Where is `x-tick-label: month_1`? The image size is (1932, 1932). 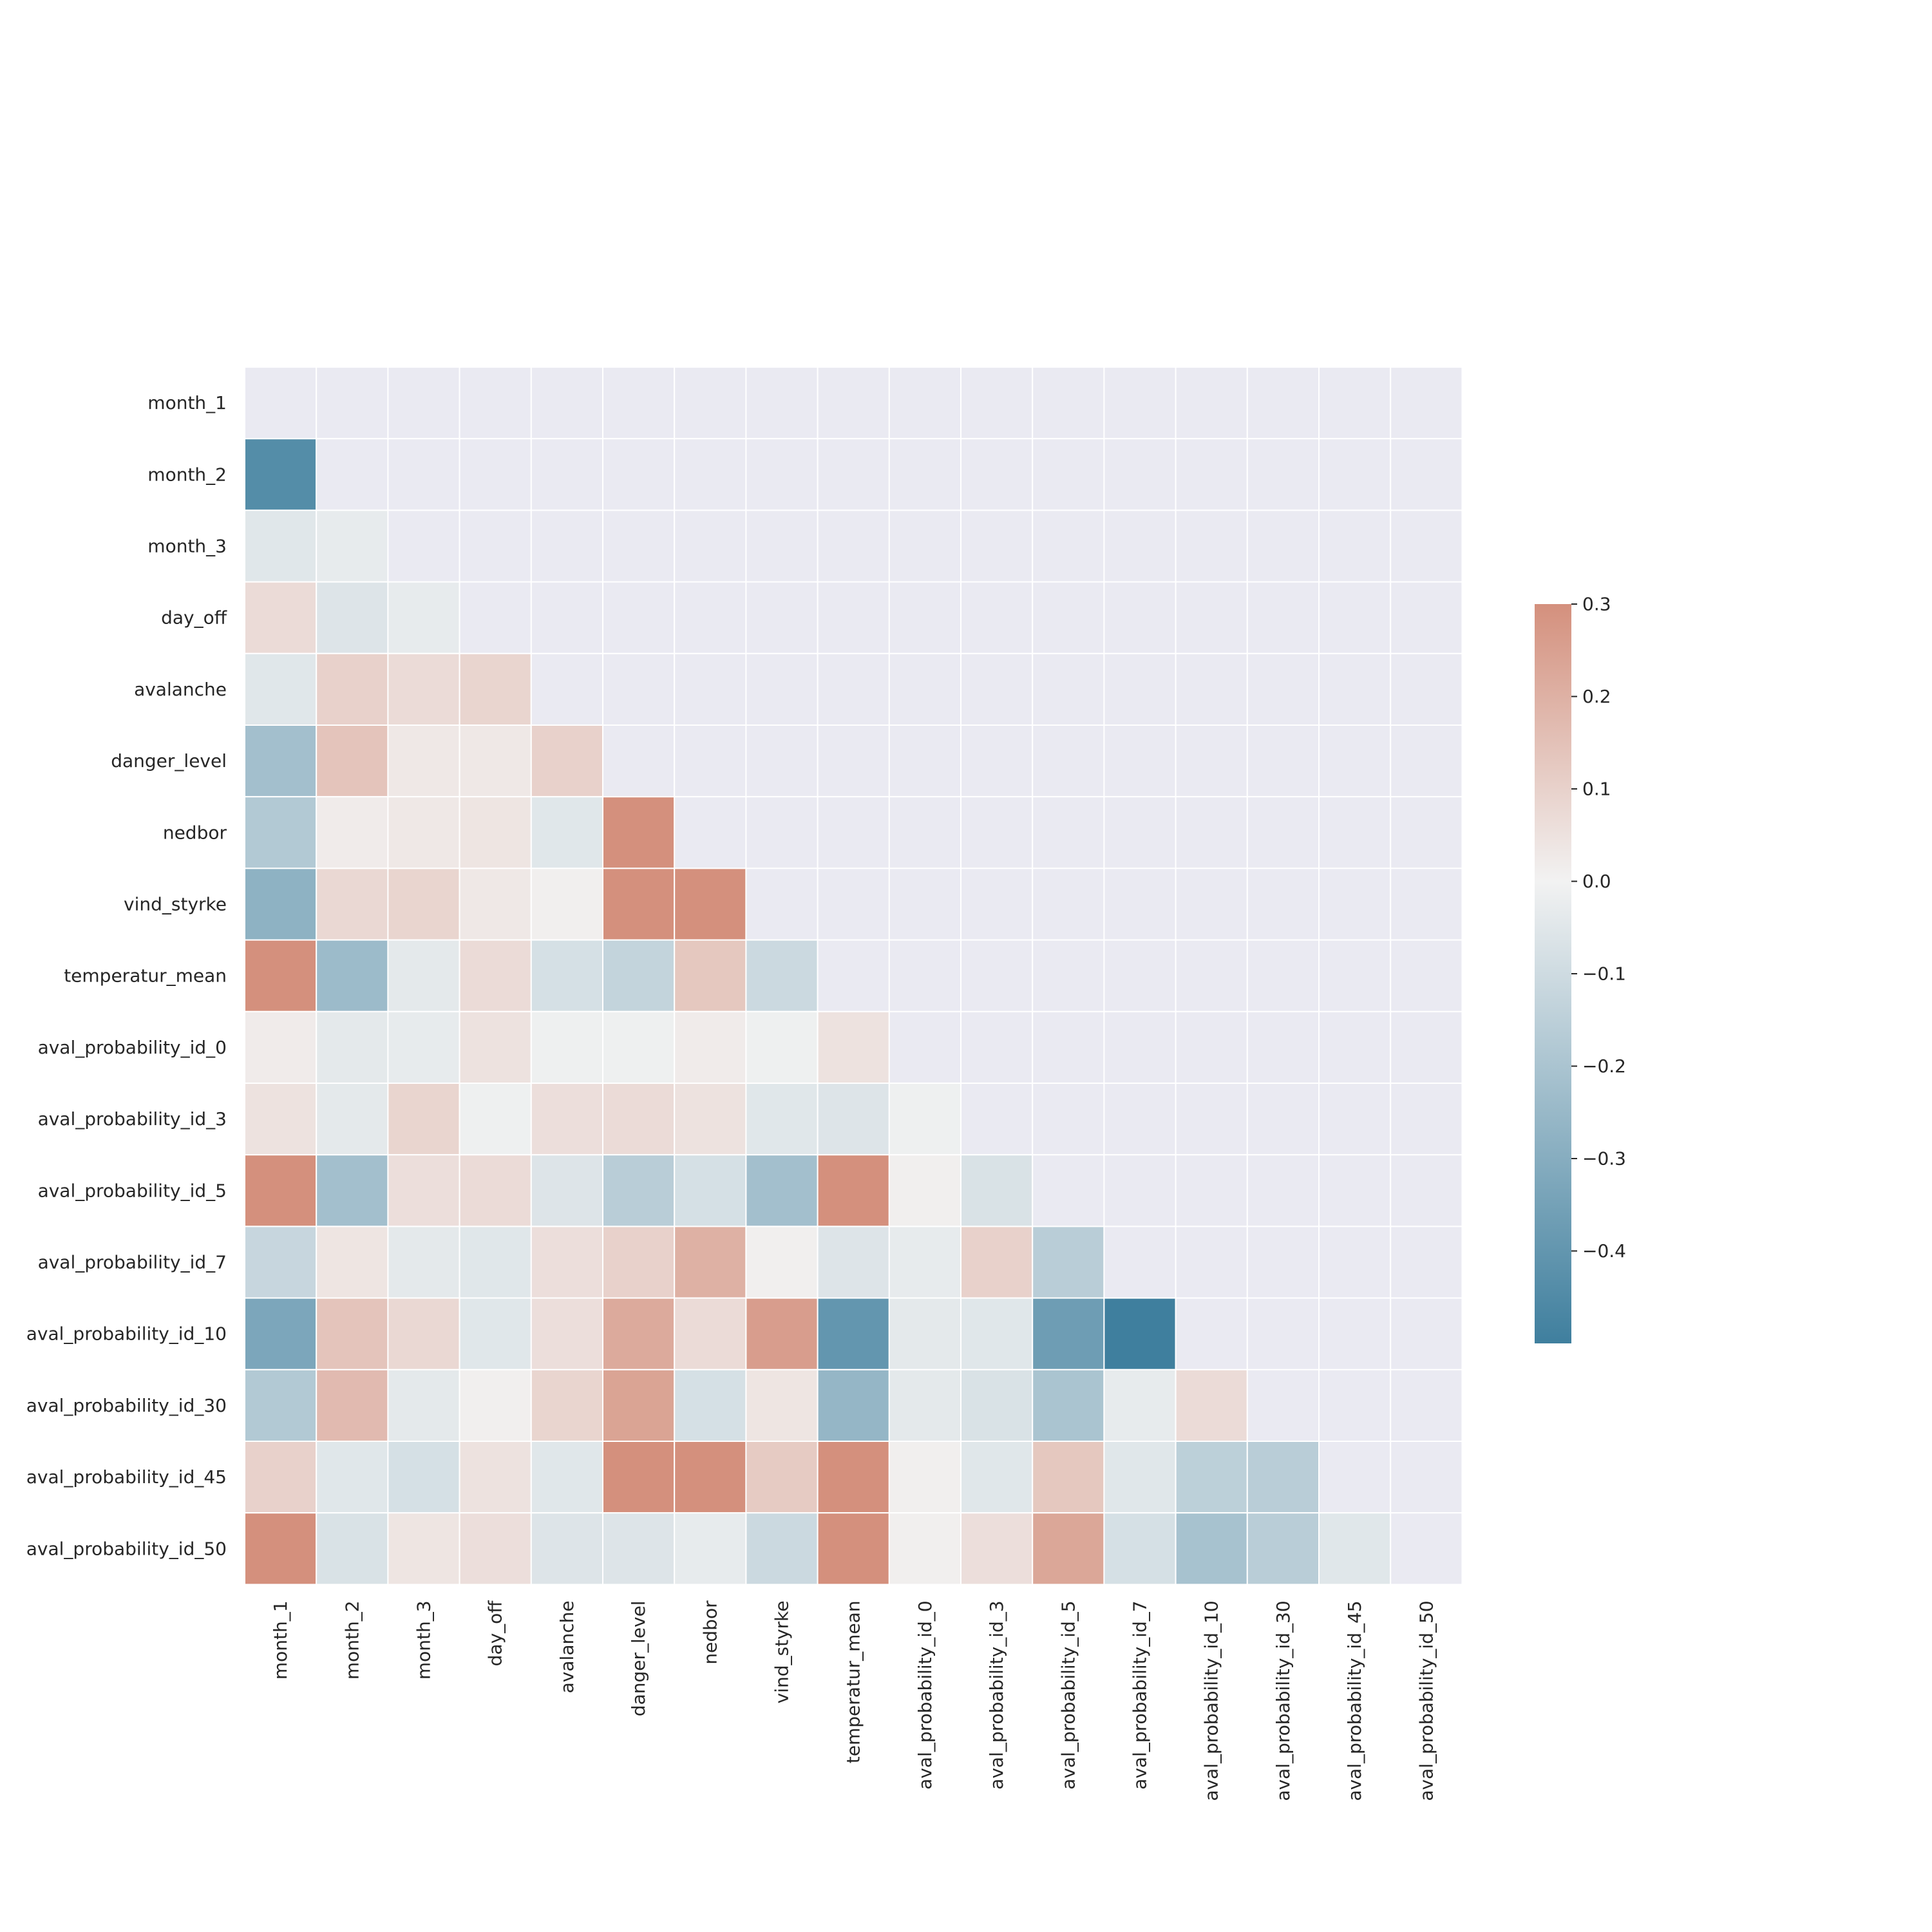
x-tick-label: month_1 is located at coordinates (280, 1640).